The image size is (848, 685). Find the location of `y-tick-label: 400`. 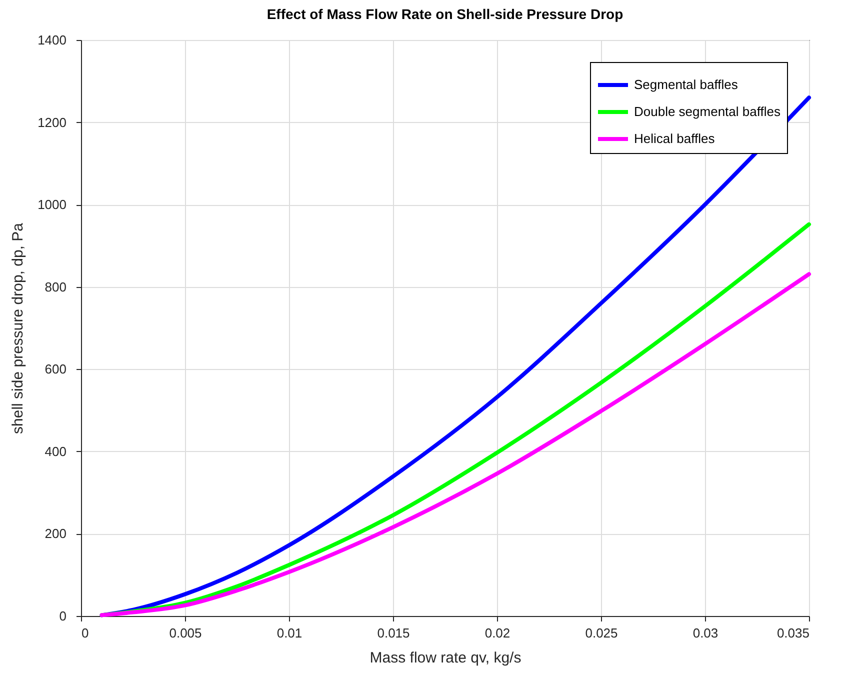

y-tick-label: 400 is located at coordinates (55, 451).